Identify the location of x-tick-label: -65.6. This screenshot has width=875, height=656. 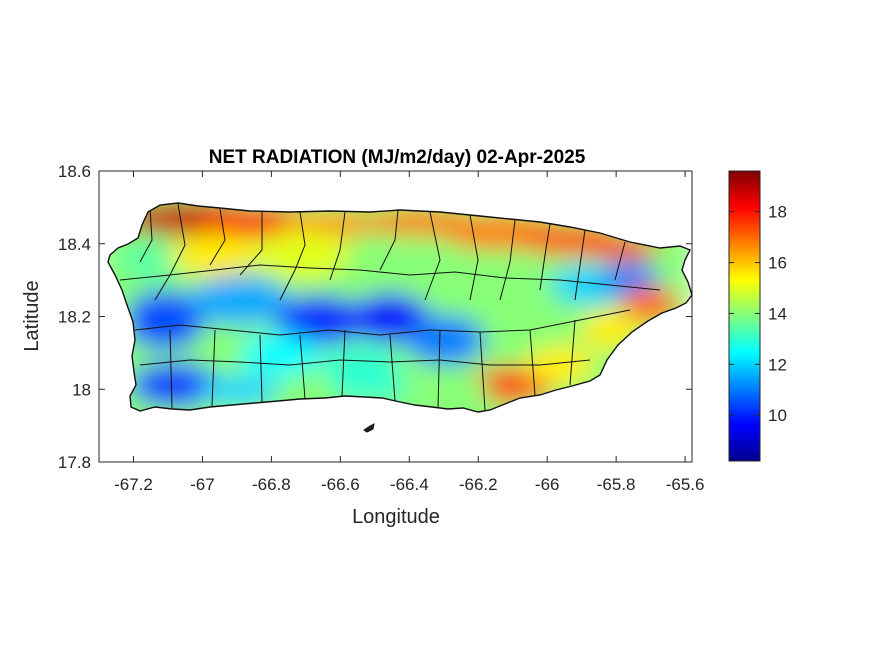
(685, 484).